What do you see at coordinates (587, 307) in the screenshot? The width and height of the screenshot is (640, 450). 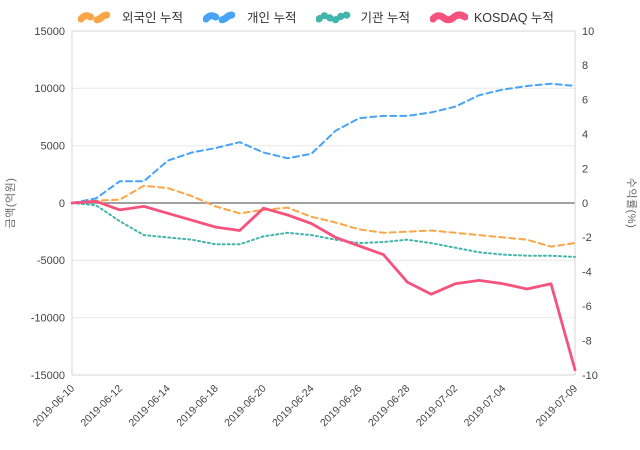 I see `right-y-tick-label: -6` at bounding box center [587, 307].